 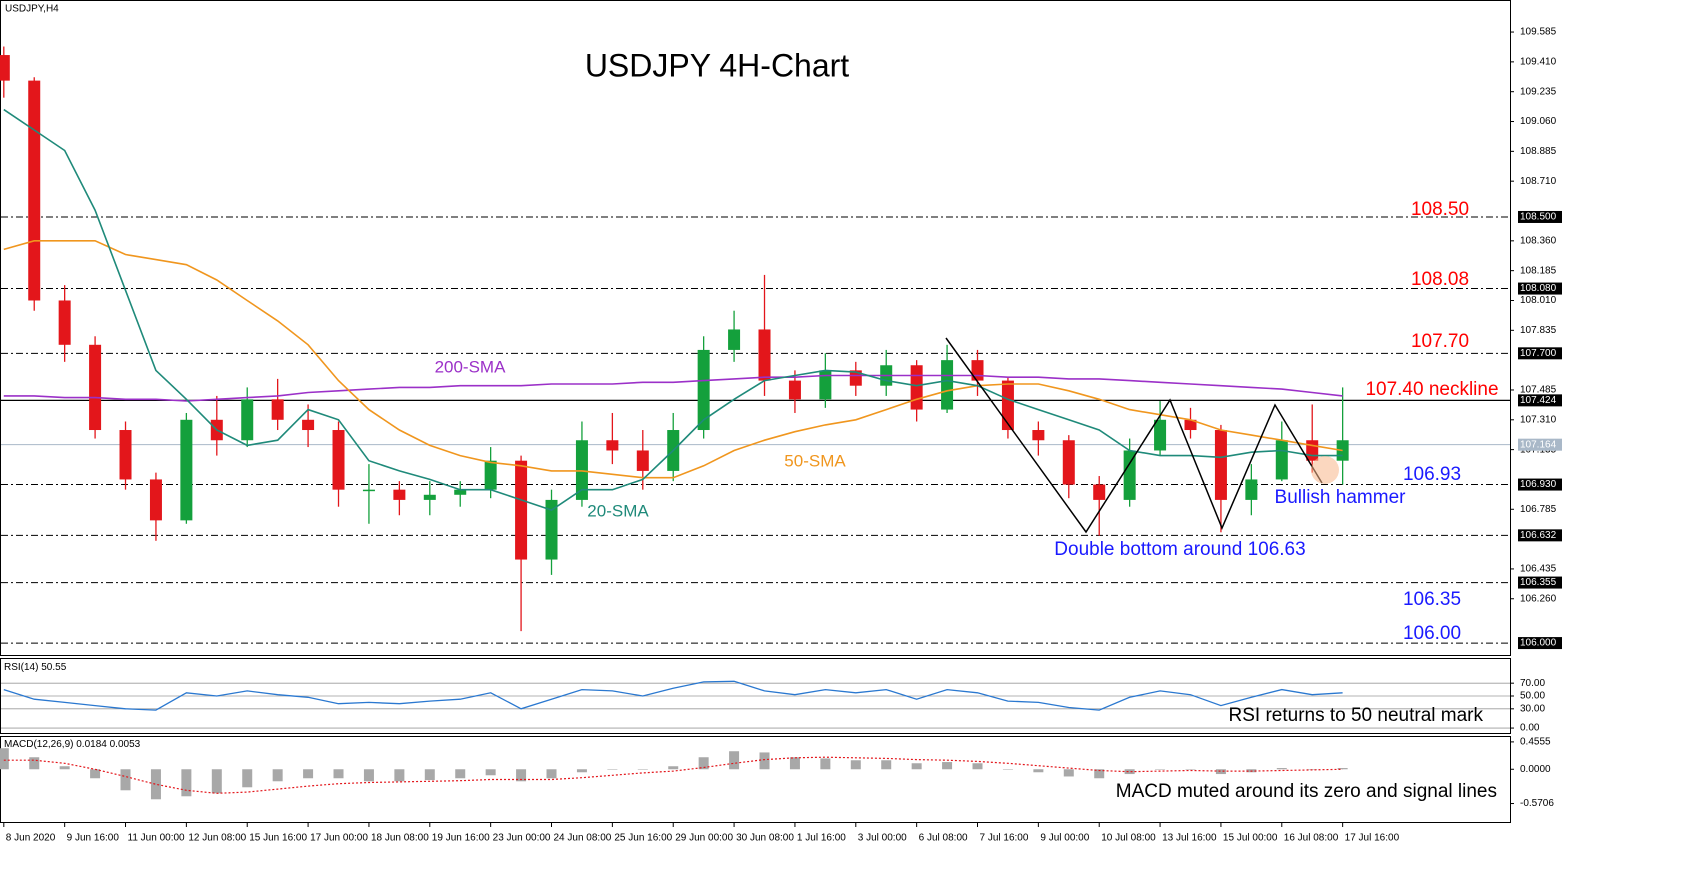 I want to click on macd-panel-frame, so click(x=755, y=779).